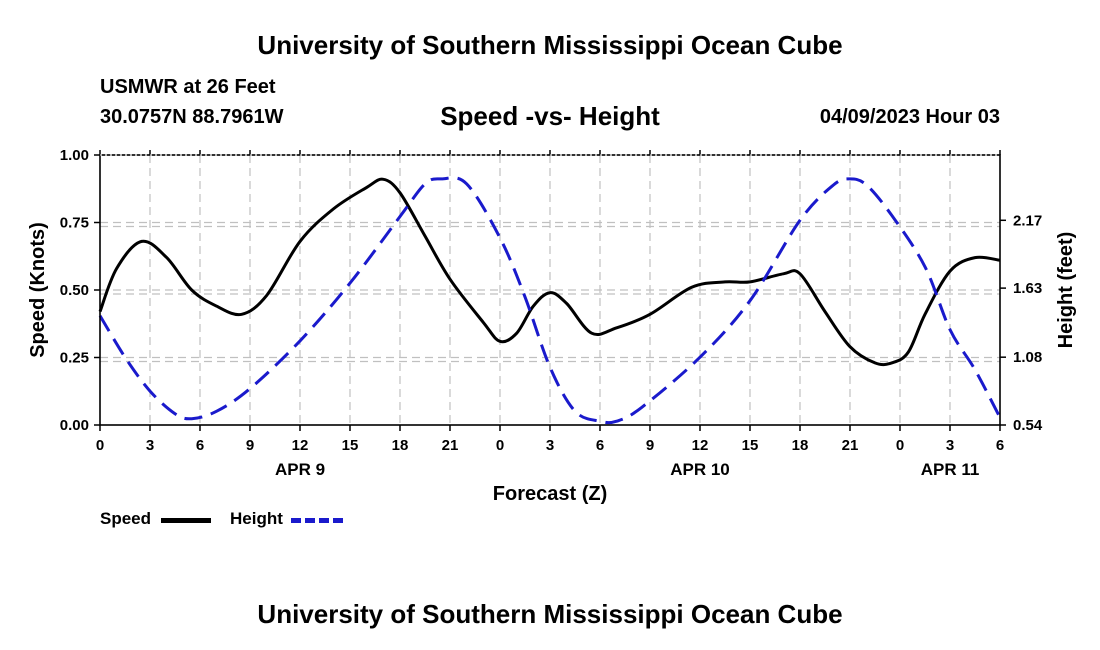  I want to click on y2-tick-label: 1.63, so click(1027, 288).